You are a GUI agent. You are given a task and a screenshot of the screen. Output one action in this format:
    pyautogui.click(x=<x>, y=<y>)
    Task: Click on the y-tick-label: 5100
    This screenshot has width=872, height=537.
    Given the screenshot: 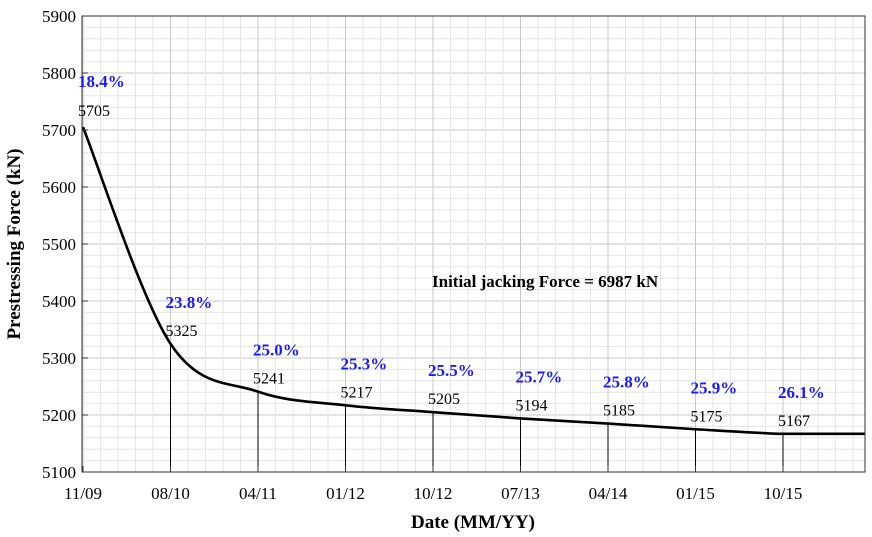 What is the action you would take?
    pyautogui.click(x=59, y=472)
    